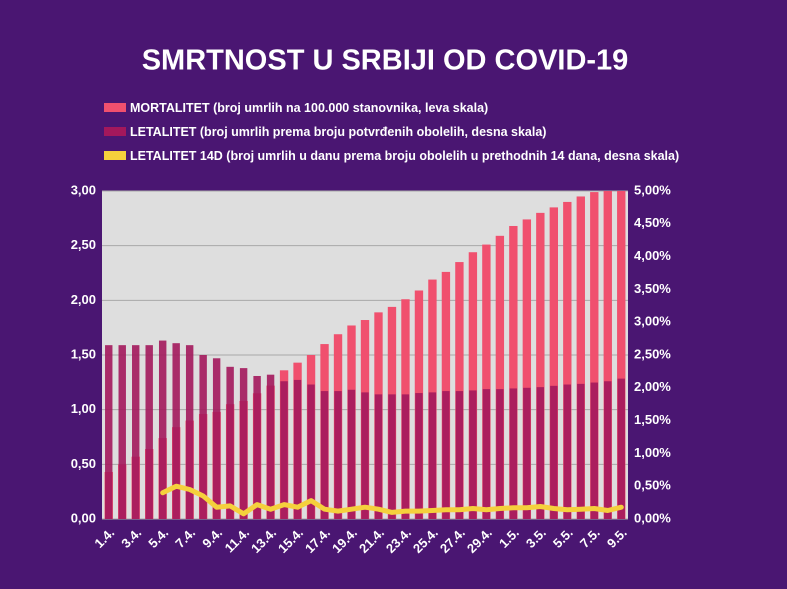 The width and height of the screenshot is (787, 589). Describe the element at coordinates (652, 189) in the screenshot. I see `y2-tick-label: 5,00%` at that location.